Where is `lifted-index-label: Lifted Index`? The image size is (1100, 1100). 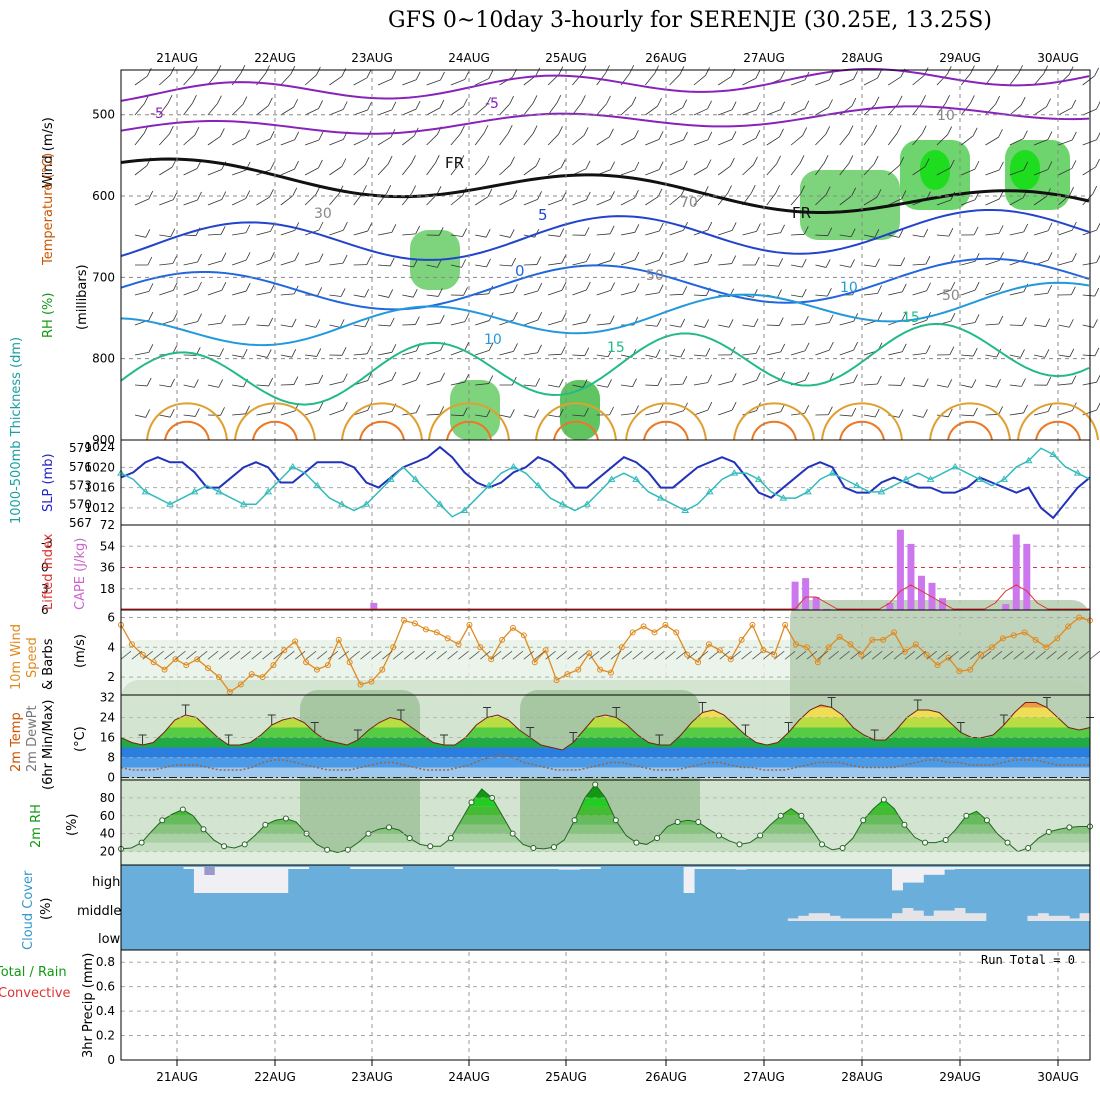
lifted-index-label: Lifted Index is located at coordinates (48, 571).